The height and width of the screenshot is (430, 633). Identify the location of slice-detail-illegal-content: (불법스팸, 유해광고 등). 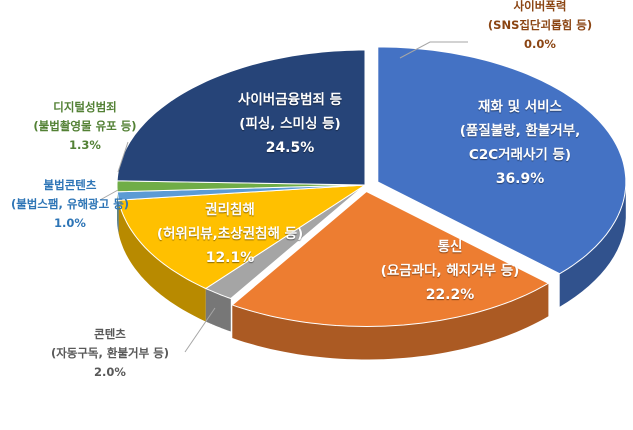
(70, 204).